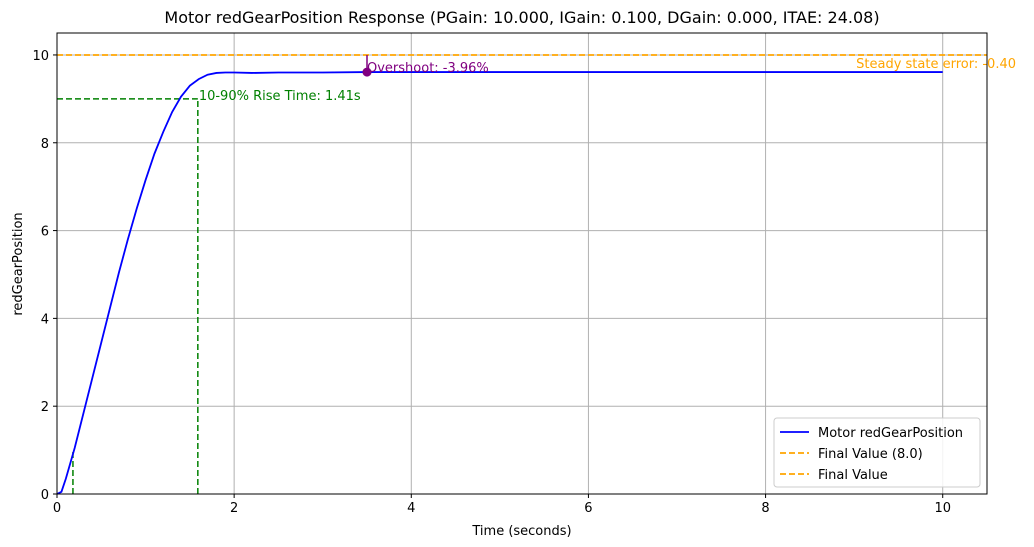 Image resolution: width=1034 pixels, height=547 pixels. What do you see at coordinates (765, 508) in the screenshot?
I see `x-tick-label: 8` at bounding box center [765, 508].